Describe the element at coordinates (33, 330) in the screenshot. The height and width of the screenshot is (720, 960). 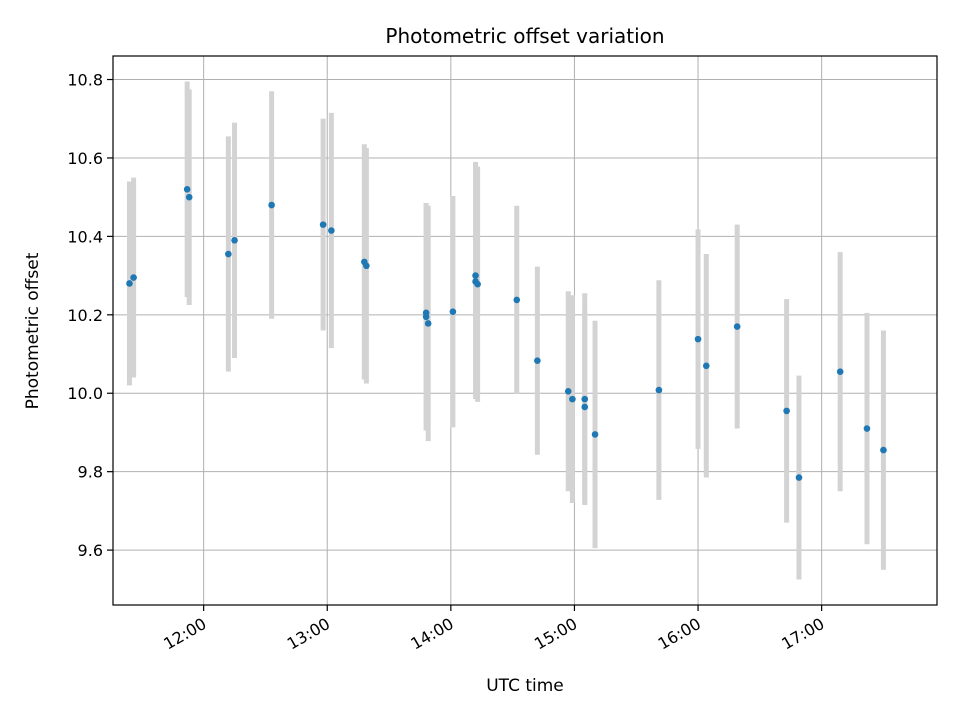
I see `y-axis-title: Photometric offset` at that location.